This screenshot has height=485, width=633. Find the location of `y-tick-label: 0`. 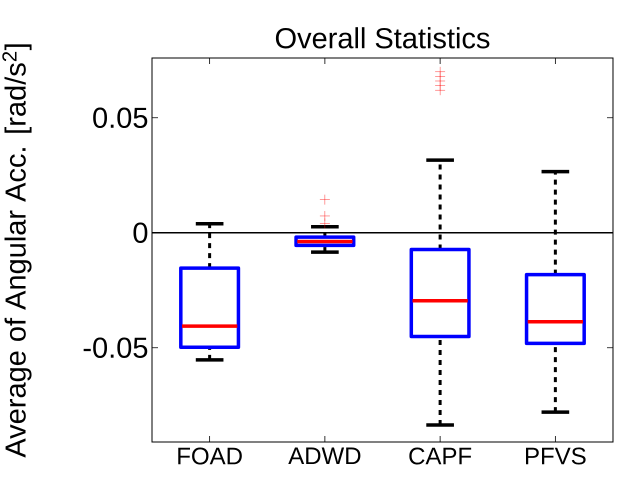

y-tick-label: 0 is located at coordinates (140, 233).